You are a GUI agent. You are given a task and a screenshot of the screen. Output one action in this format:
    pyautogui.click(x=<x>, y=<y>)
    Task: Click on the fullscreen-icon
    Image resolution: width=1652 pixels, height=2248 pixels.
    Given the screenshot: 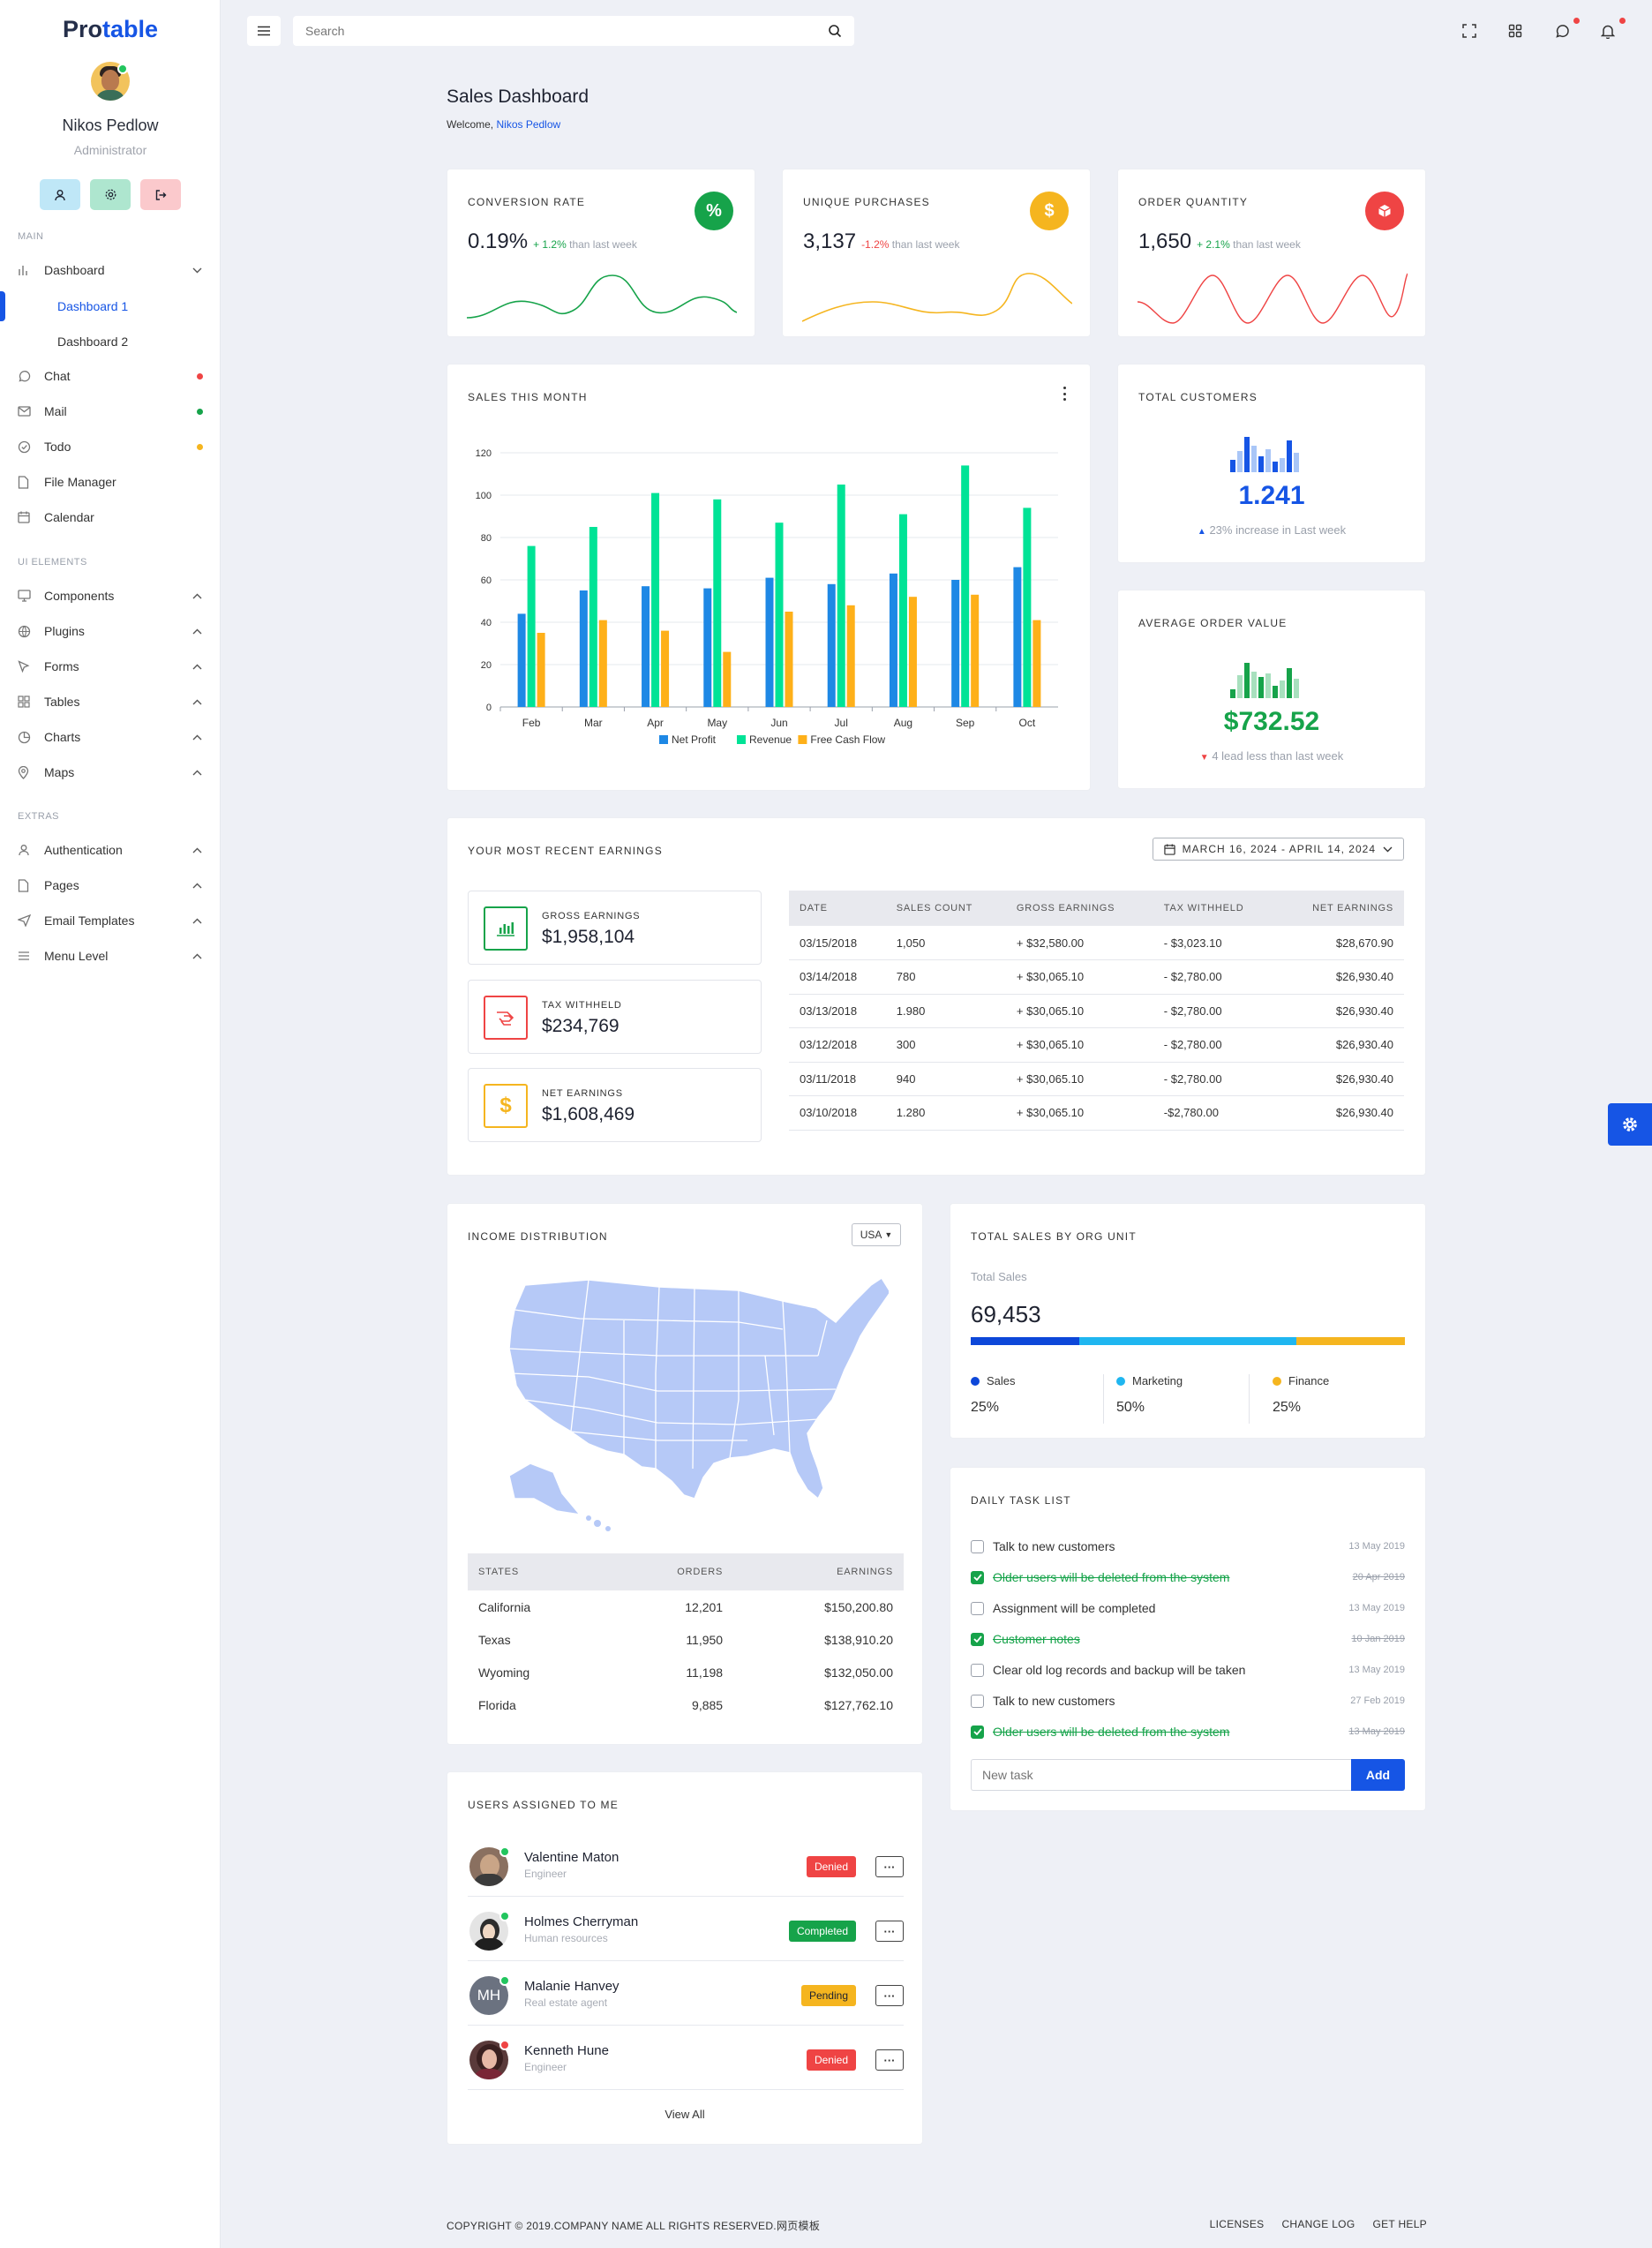 What is the action you would take?
    pyautogui.click(x=1469, y=30)
    